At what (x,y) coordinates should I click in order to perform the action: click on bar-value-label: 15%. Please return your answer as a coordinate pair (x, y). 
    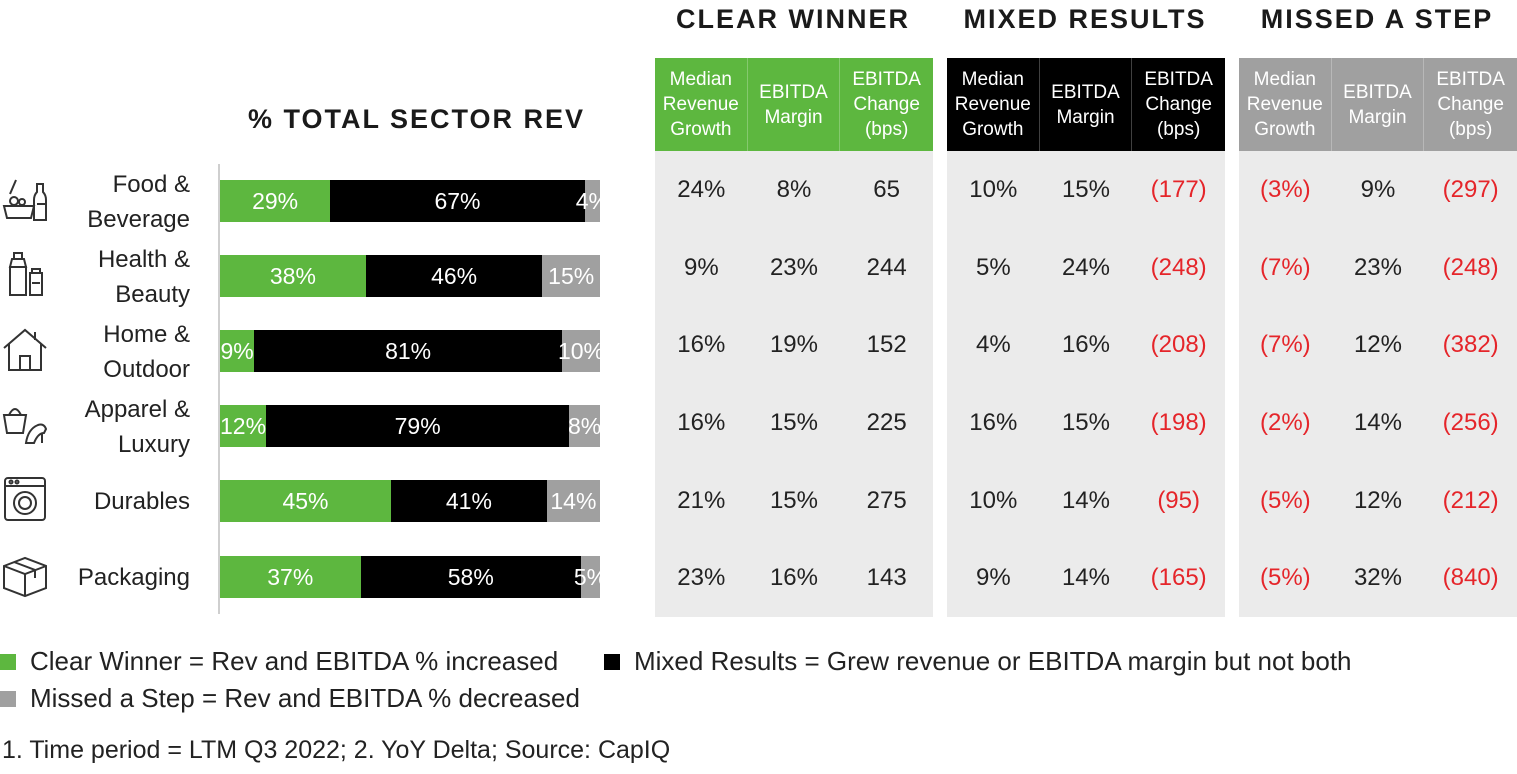
    Looking at the image, I should click on (571, 275).